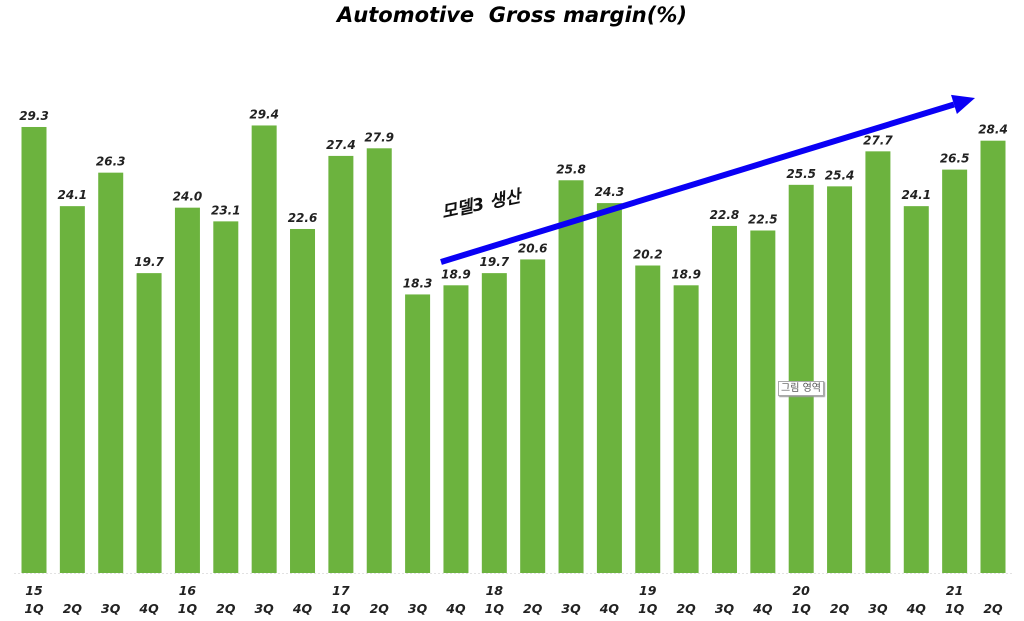  Describe the element at coordinates (188, 590) in the screenshot. I see `x-tick-year: 16` at that location.